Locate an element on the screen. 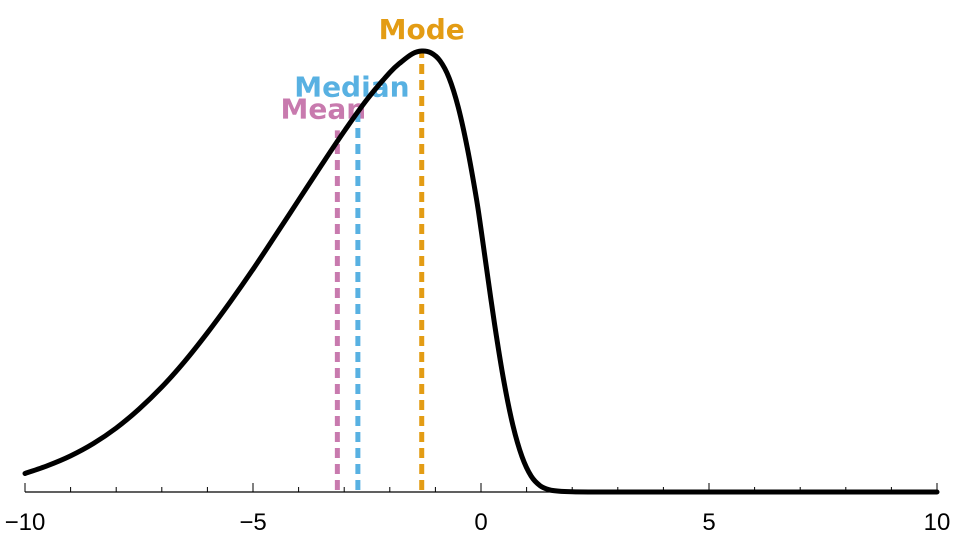 Image resolution: width=960 pixels, height=544 pixels. mode-label: Mode is located at coordinates (422, 29).